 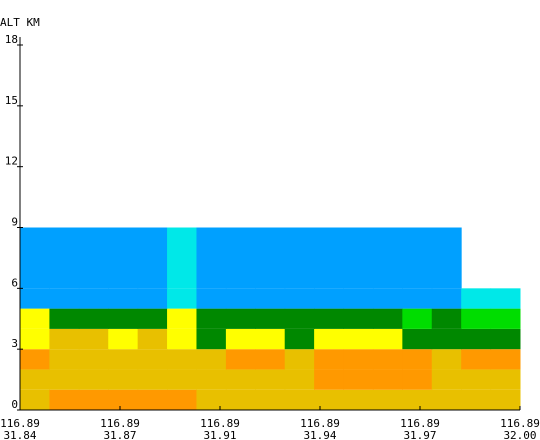 I want to click on x-tick-label-lat: 31.91, so click(x=219, y=434).